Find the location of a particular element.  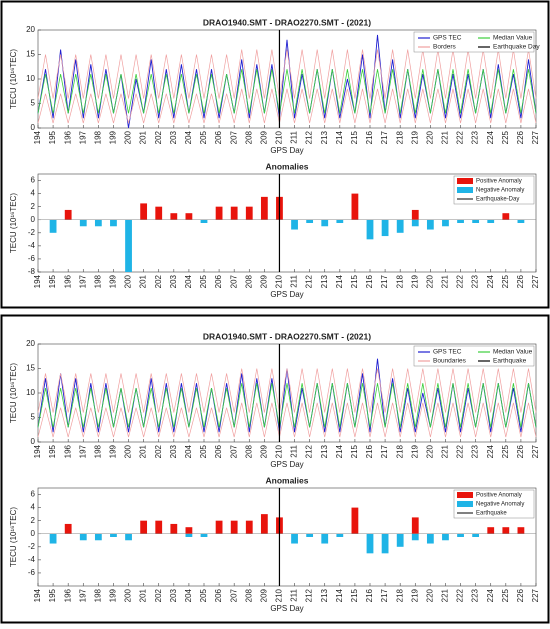

x-tick-label: 199 is located at coordinates (113, 451).